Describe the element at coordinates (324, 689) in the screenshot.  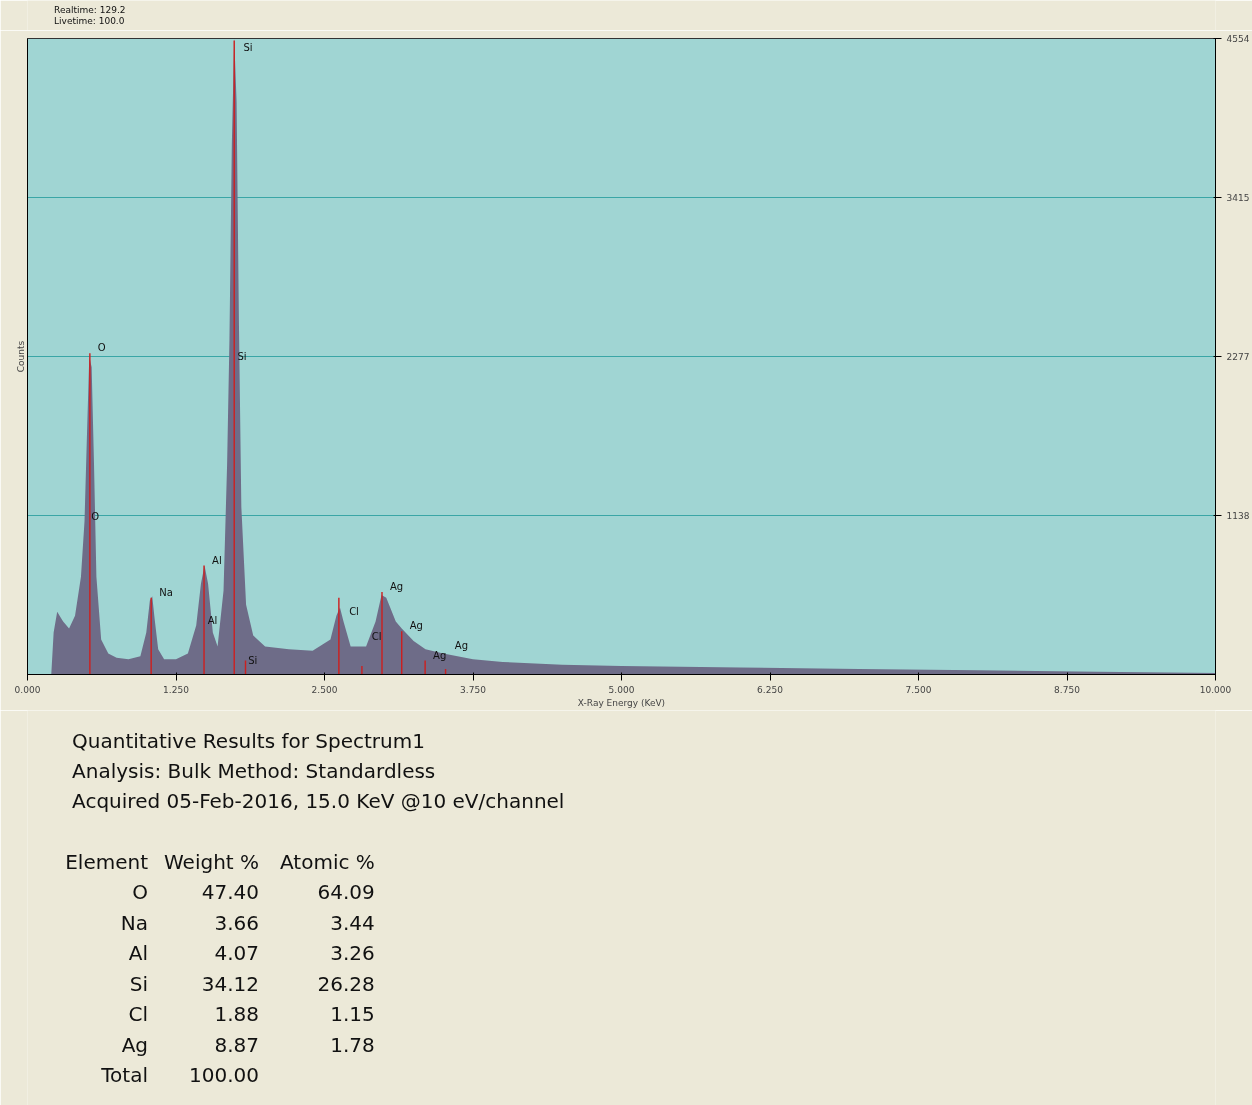
I see `x-tick-label: 2.500` at that location.